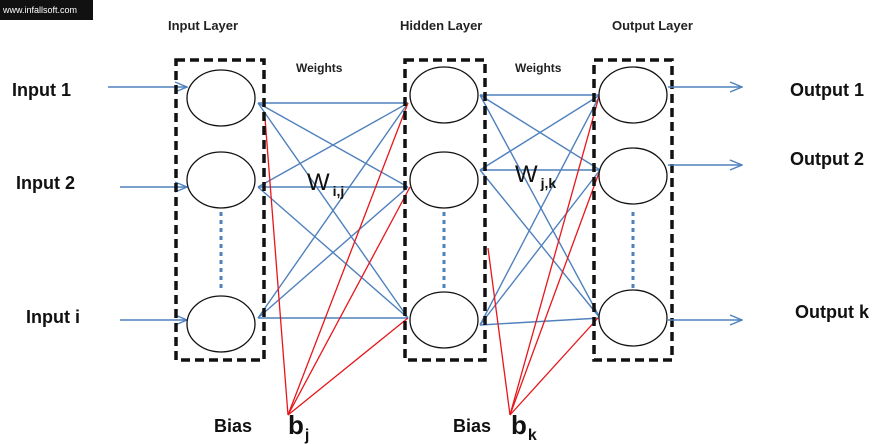 This screenshot has width=891, height=444. Describe the element at coordinates (41, 90) in the screenshot. I see `input-1-label: Input 1` at that location.